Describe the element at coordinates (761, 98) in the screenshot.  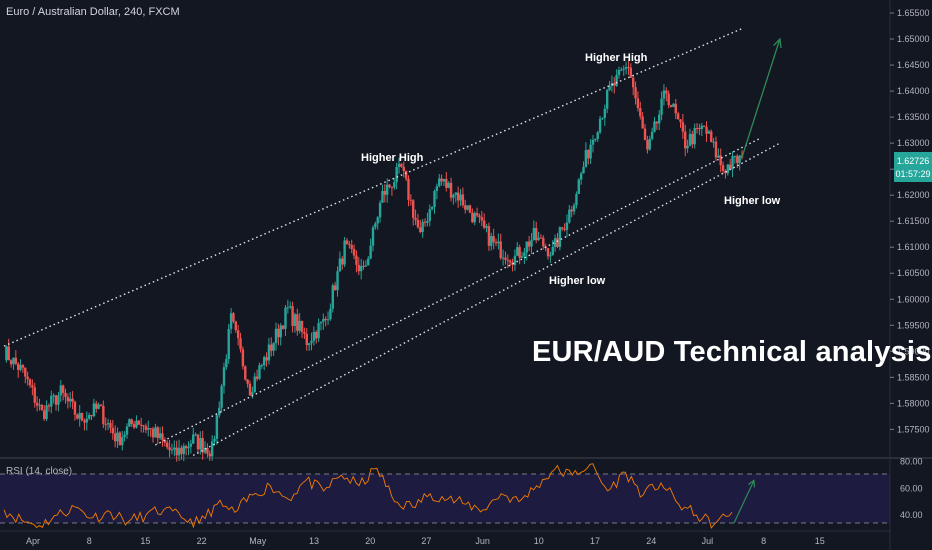
I see `projection-arrow` at that location.